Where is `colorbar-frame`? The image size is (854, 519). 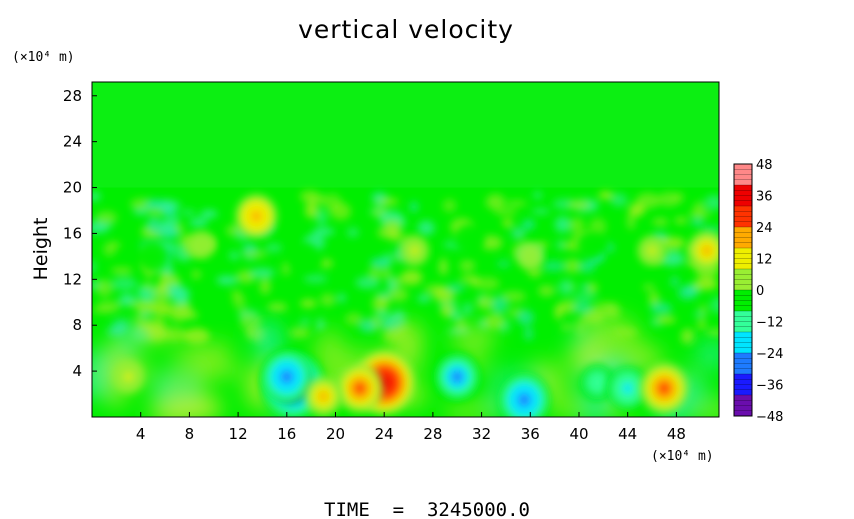 colorbar-frame is located at coordinates (743, 290).